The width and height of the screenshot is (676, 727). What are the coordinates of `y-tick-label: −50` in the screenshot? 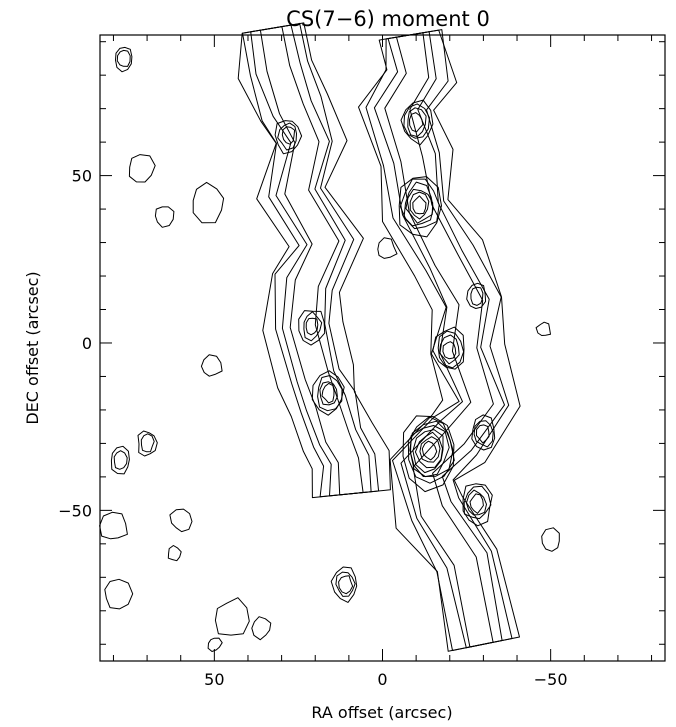 It's located at (75, 510).